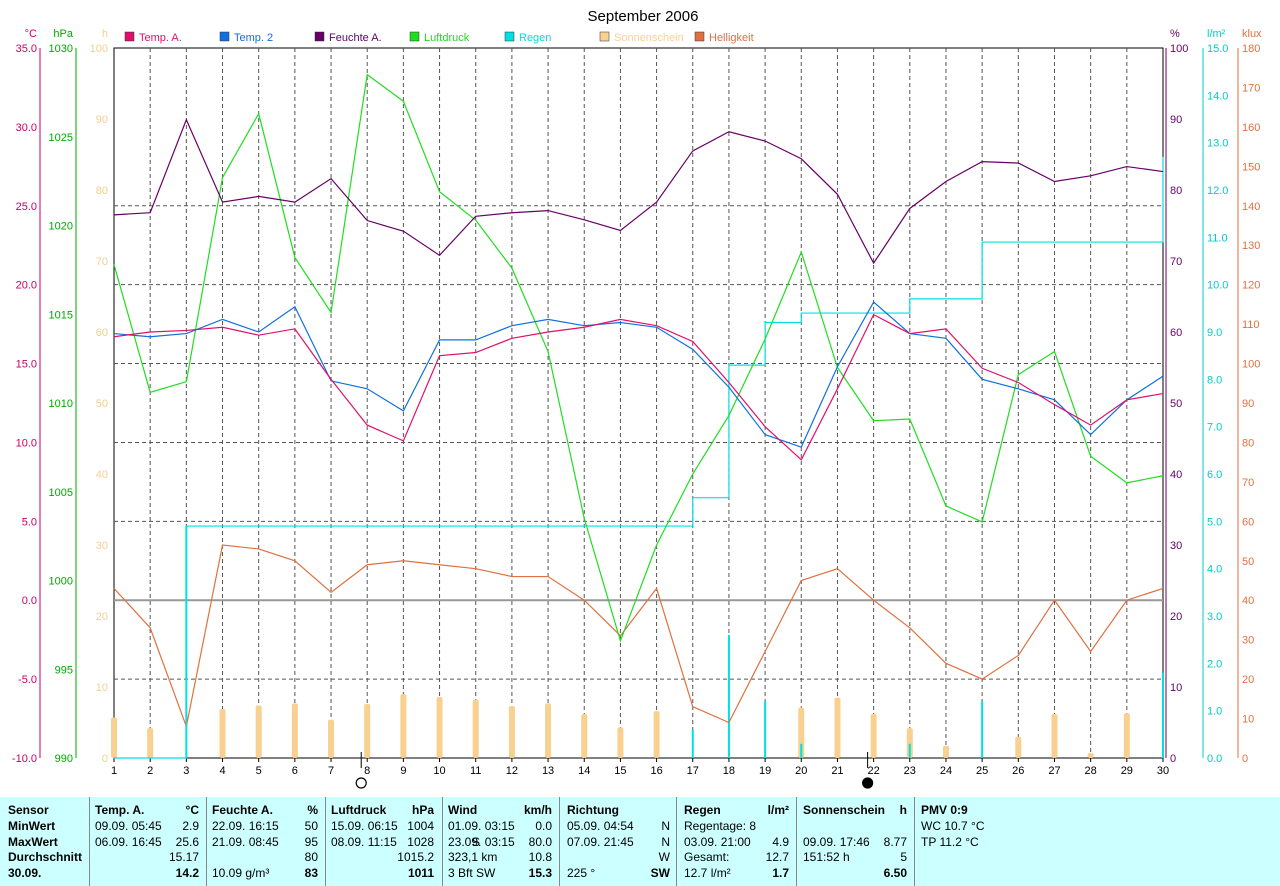  What do you see at coordinates (1214, 380) in the screenshot?
I see `rain-axis-tick: 8.0` at bounding box center [1214, 380].